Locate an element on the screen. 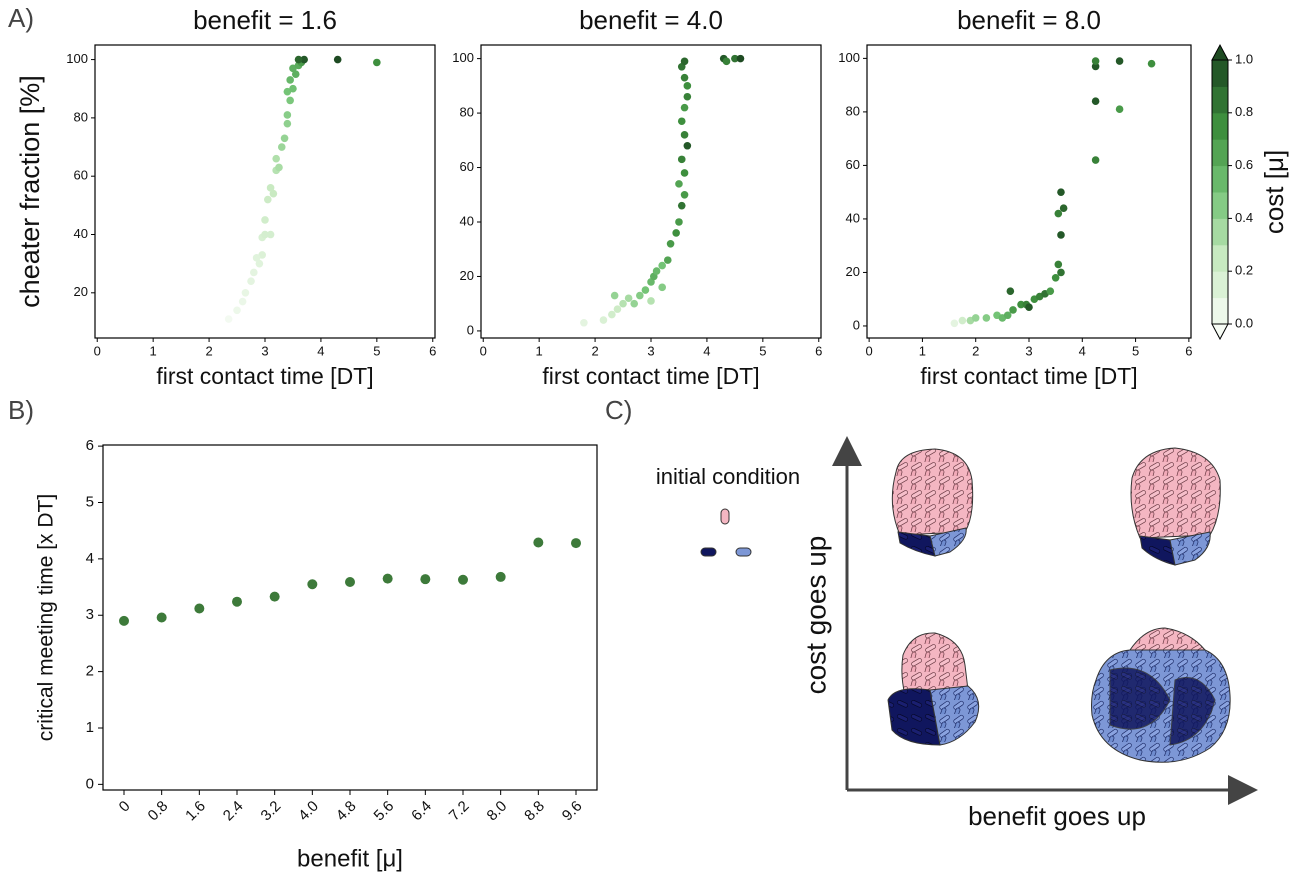  colorbar-tick-label: 0.4 is located at coordinates (1244, 217).